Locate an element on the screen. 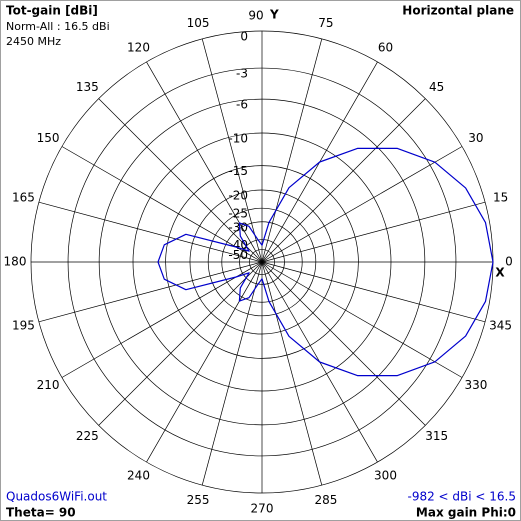  y-axis-label: Y is located at coordinates (274, 15).